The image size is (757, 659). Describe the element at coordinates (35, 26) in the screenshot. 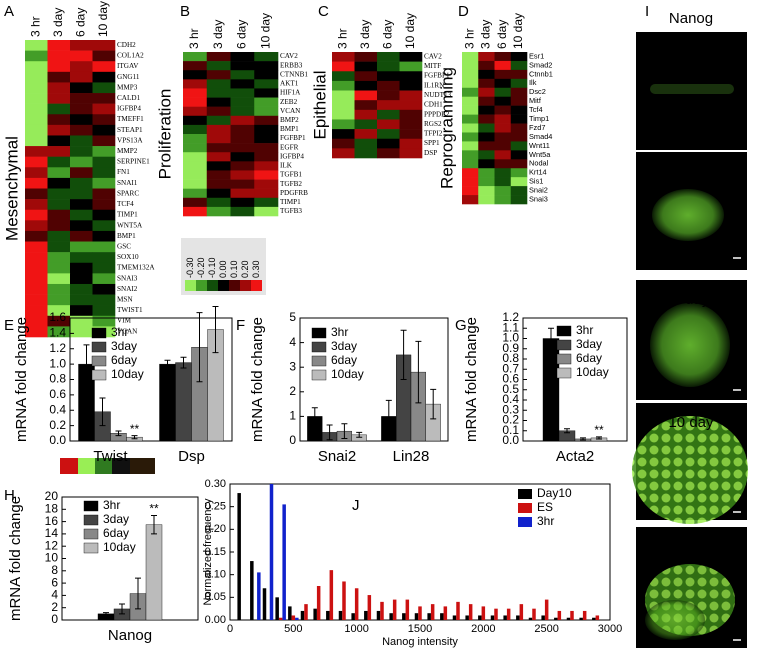

I see `column-label: 3 hr` at that location.